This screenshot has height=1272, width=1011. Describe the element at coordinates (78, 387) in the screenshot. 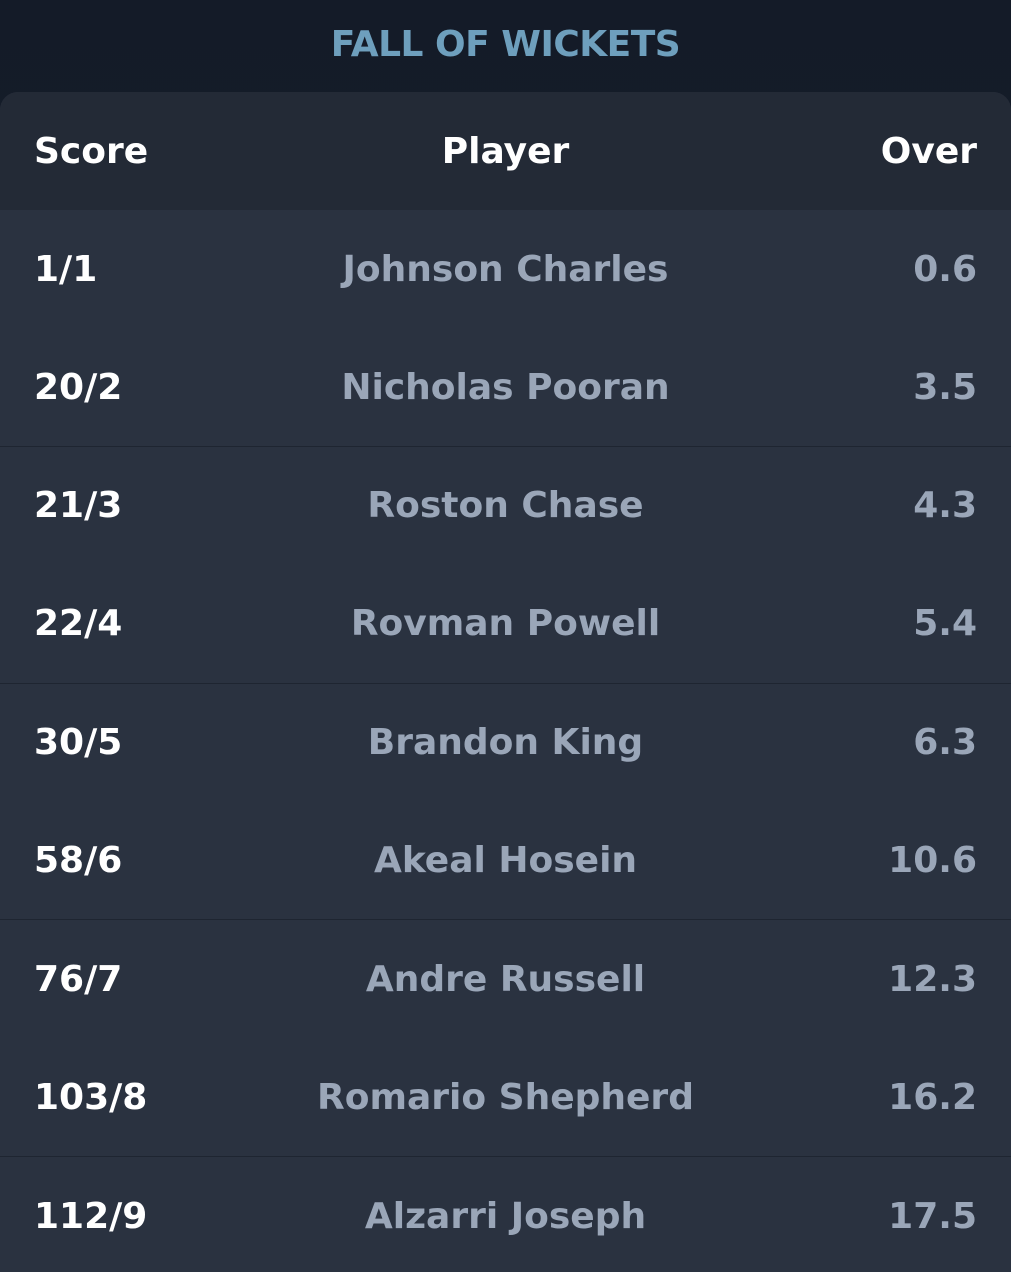

I see `wicket-score: 20/2` at that location.